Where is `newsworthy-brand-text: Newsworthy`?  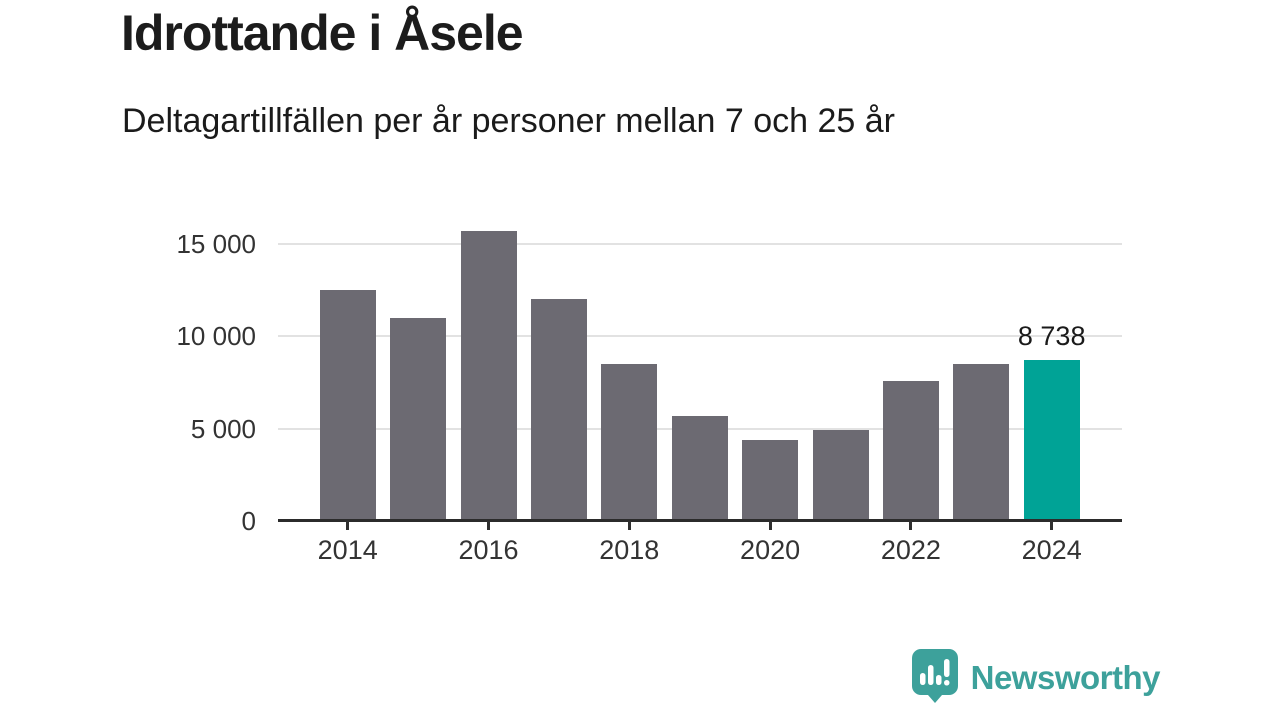
newsworthy-brand-text: Newsworthy is located at coordinates (1065, 677).